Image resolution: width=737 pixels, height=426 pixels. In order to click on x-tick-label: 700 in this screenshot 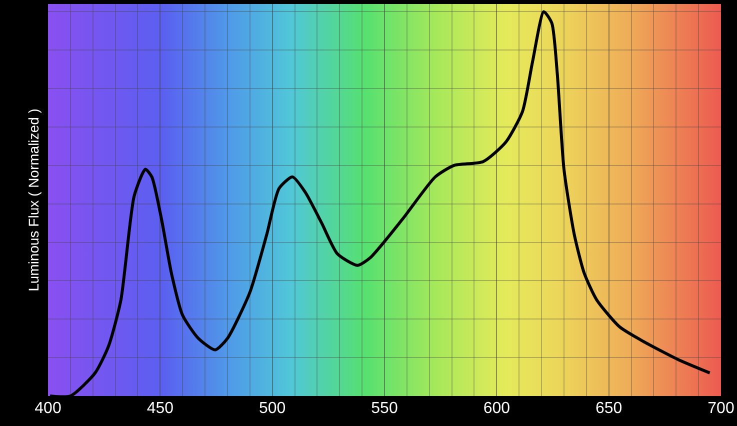, I will do `click(721, 408)`.